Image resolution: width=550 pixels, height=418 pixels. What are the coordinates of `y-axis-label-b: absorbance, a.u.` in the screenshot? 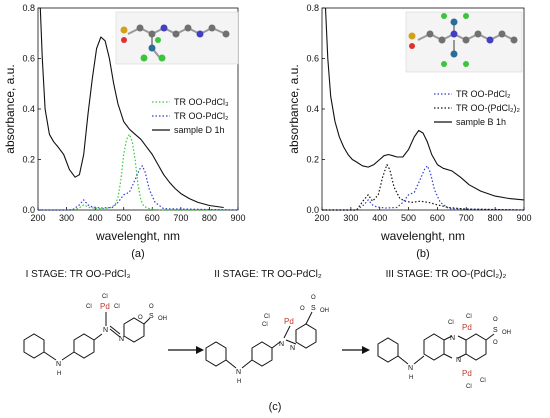 It's located at (294, 108).